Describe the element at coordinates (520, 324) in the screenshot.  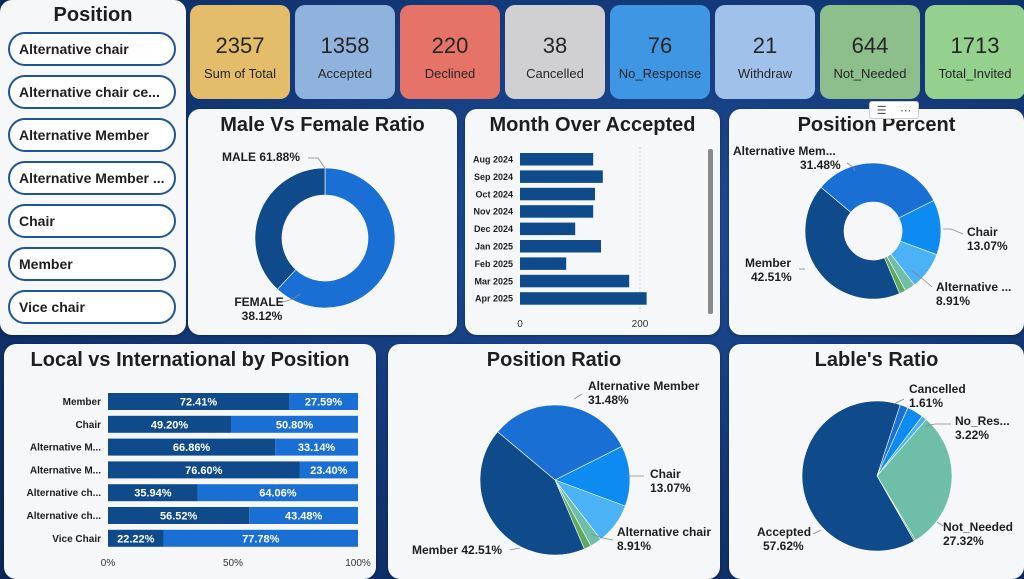
I see `x-tick-label: 0` at that location.